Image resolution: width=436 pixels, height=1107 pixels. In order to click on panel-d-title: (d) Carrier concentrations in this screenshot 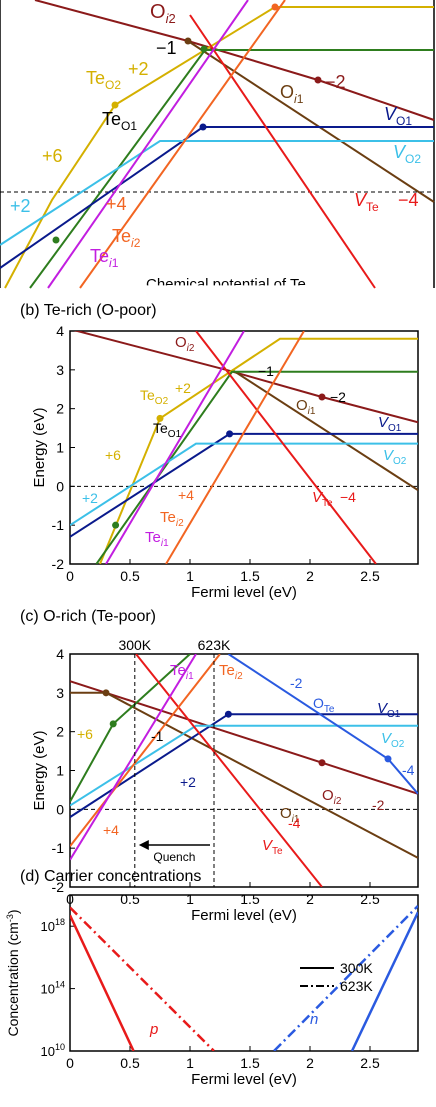, I will do `click(111, 876)`.